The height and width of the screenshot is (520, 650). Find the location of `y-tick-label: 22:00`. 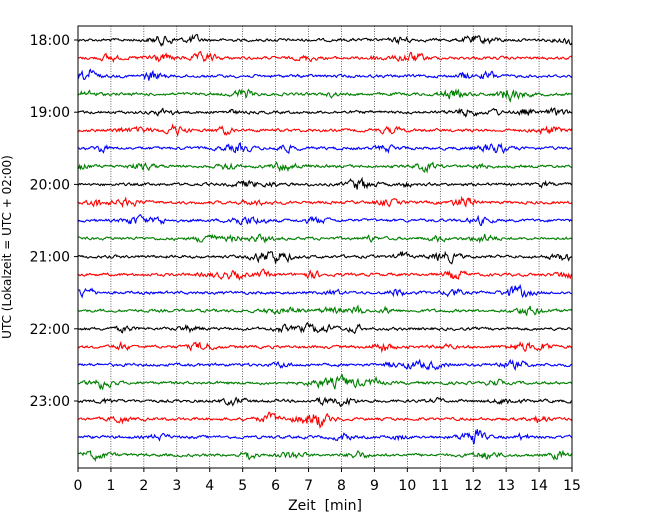

y-tick-label: 22:00 is located at coordinates (50, 330).